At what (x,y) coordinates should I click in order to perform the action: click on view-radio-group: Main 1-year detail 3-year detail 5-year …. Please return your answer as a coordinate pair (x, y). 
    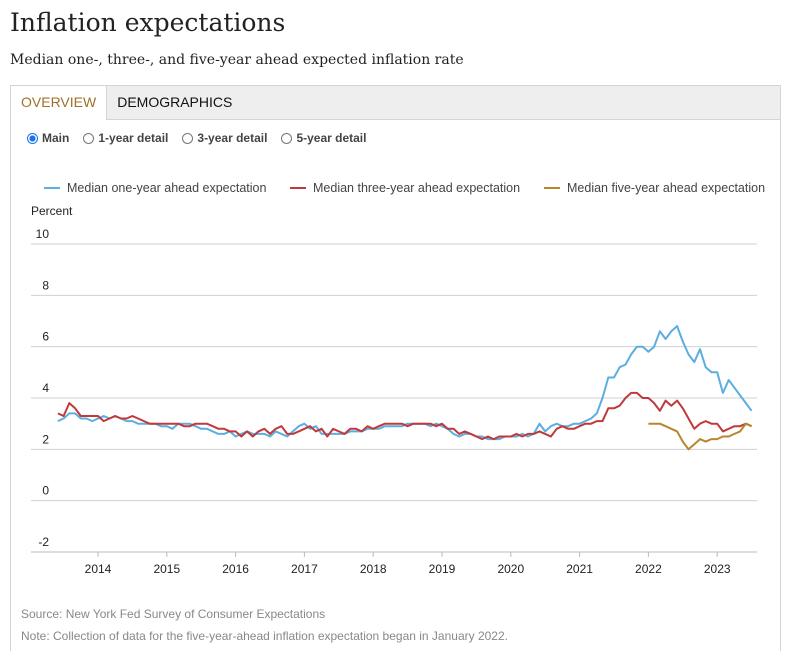
    Looking at the image, I should click on (196, 138).